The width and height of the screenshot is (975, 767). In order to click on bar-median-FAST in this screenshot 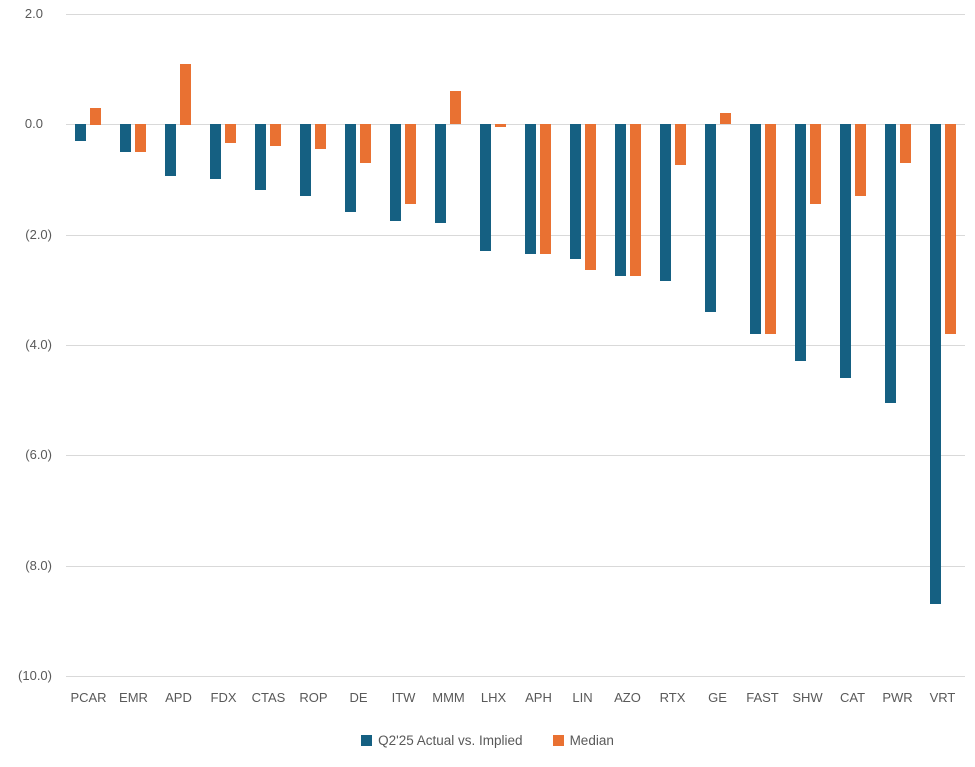, I will do `click(770, 229)`.